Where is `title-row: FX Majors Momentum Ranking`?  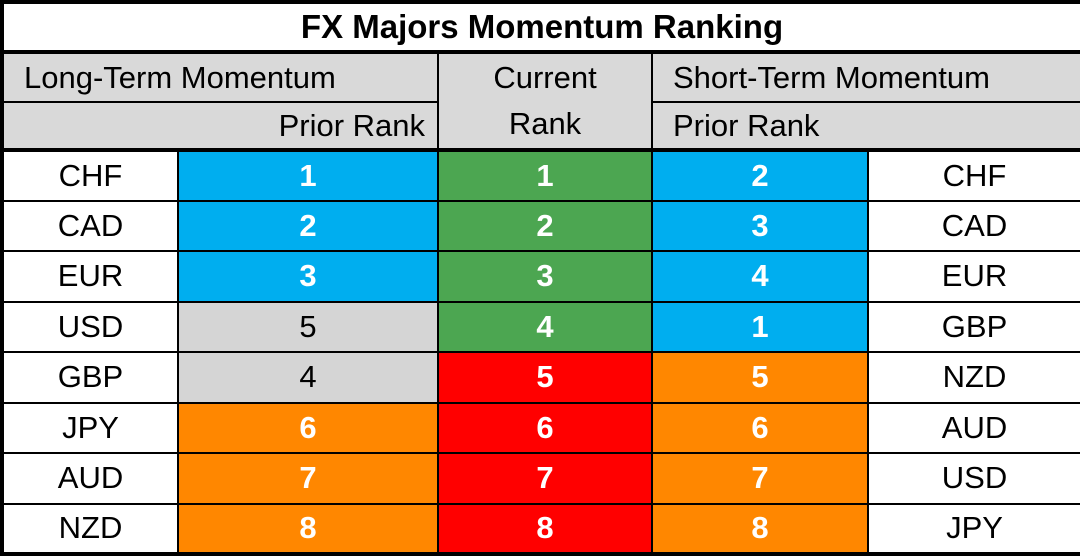
title-row: FX Majors Momentum Ranking is located at coordinates (540, 27).